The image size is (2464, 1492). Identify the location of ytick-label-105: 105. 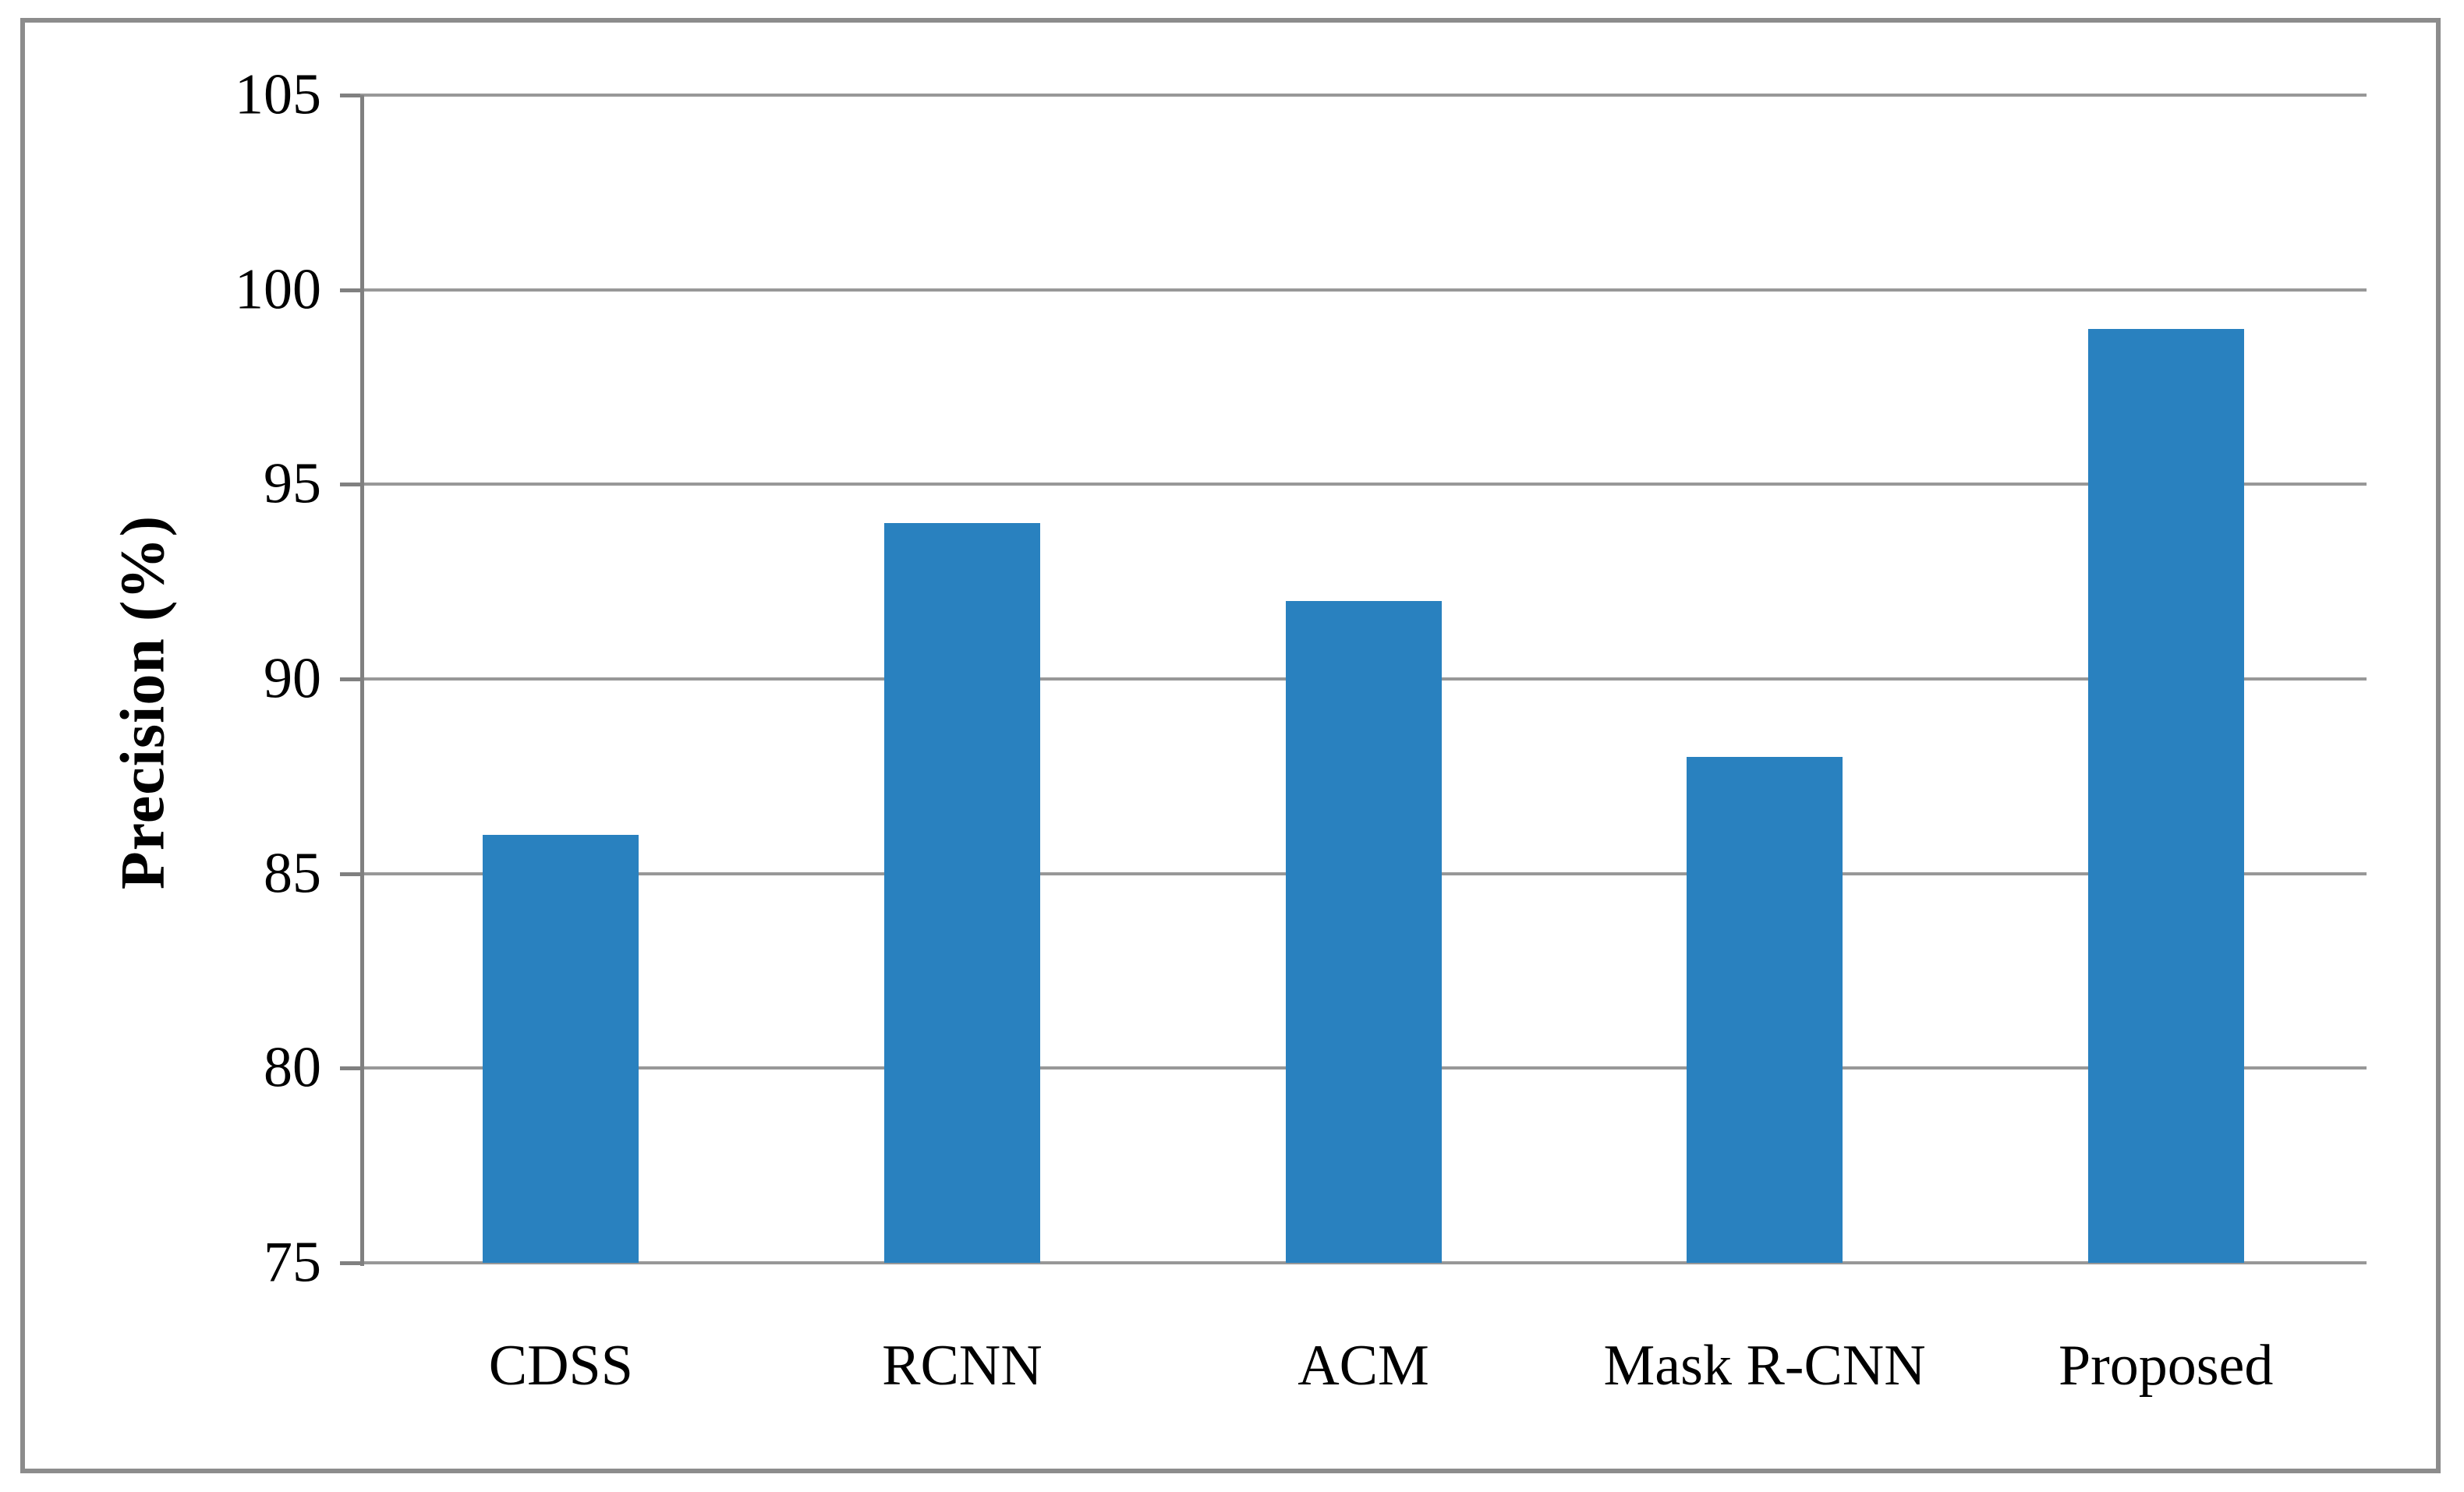
(278, 95).